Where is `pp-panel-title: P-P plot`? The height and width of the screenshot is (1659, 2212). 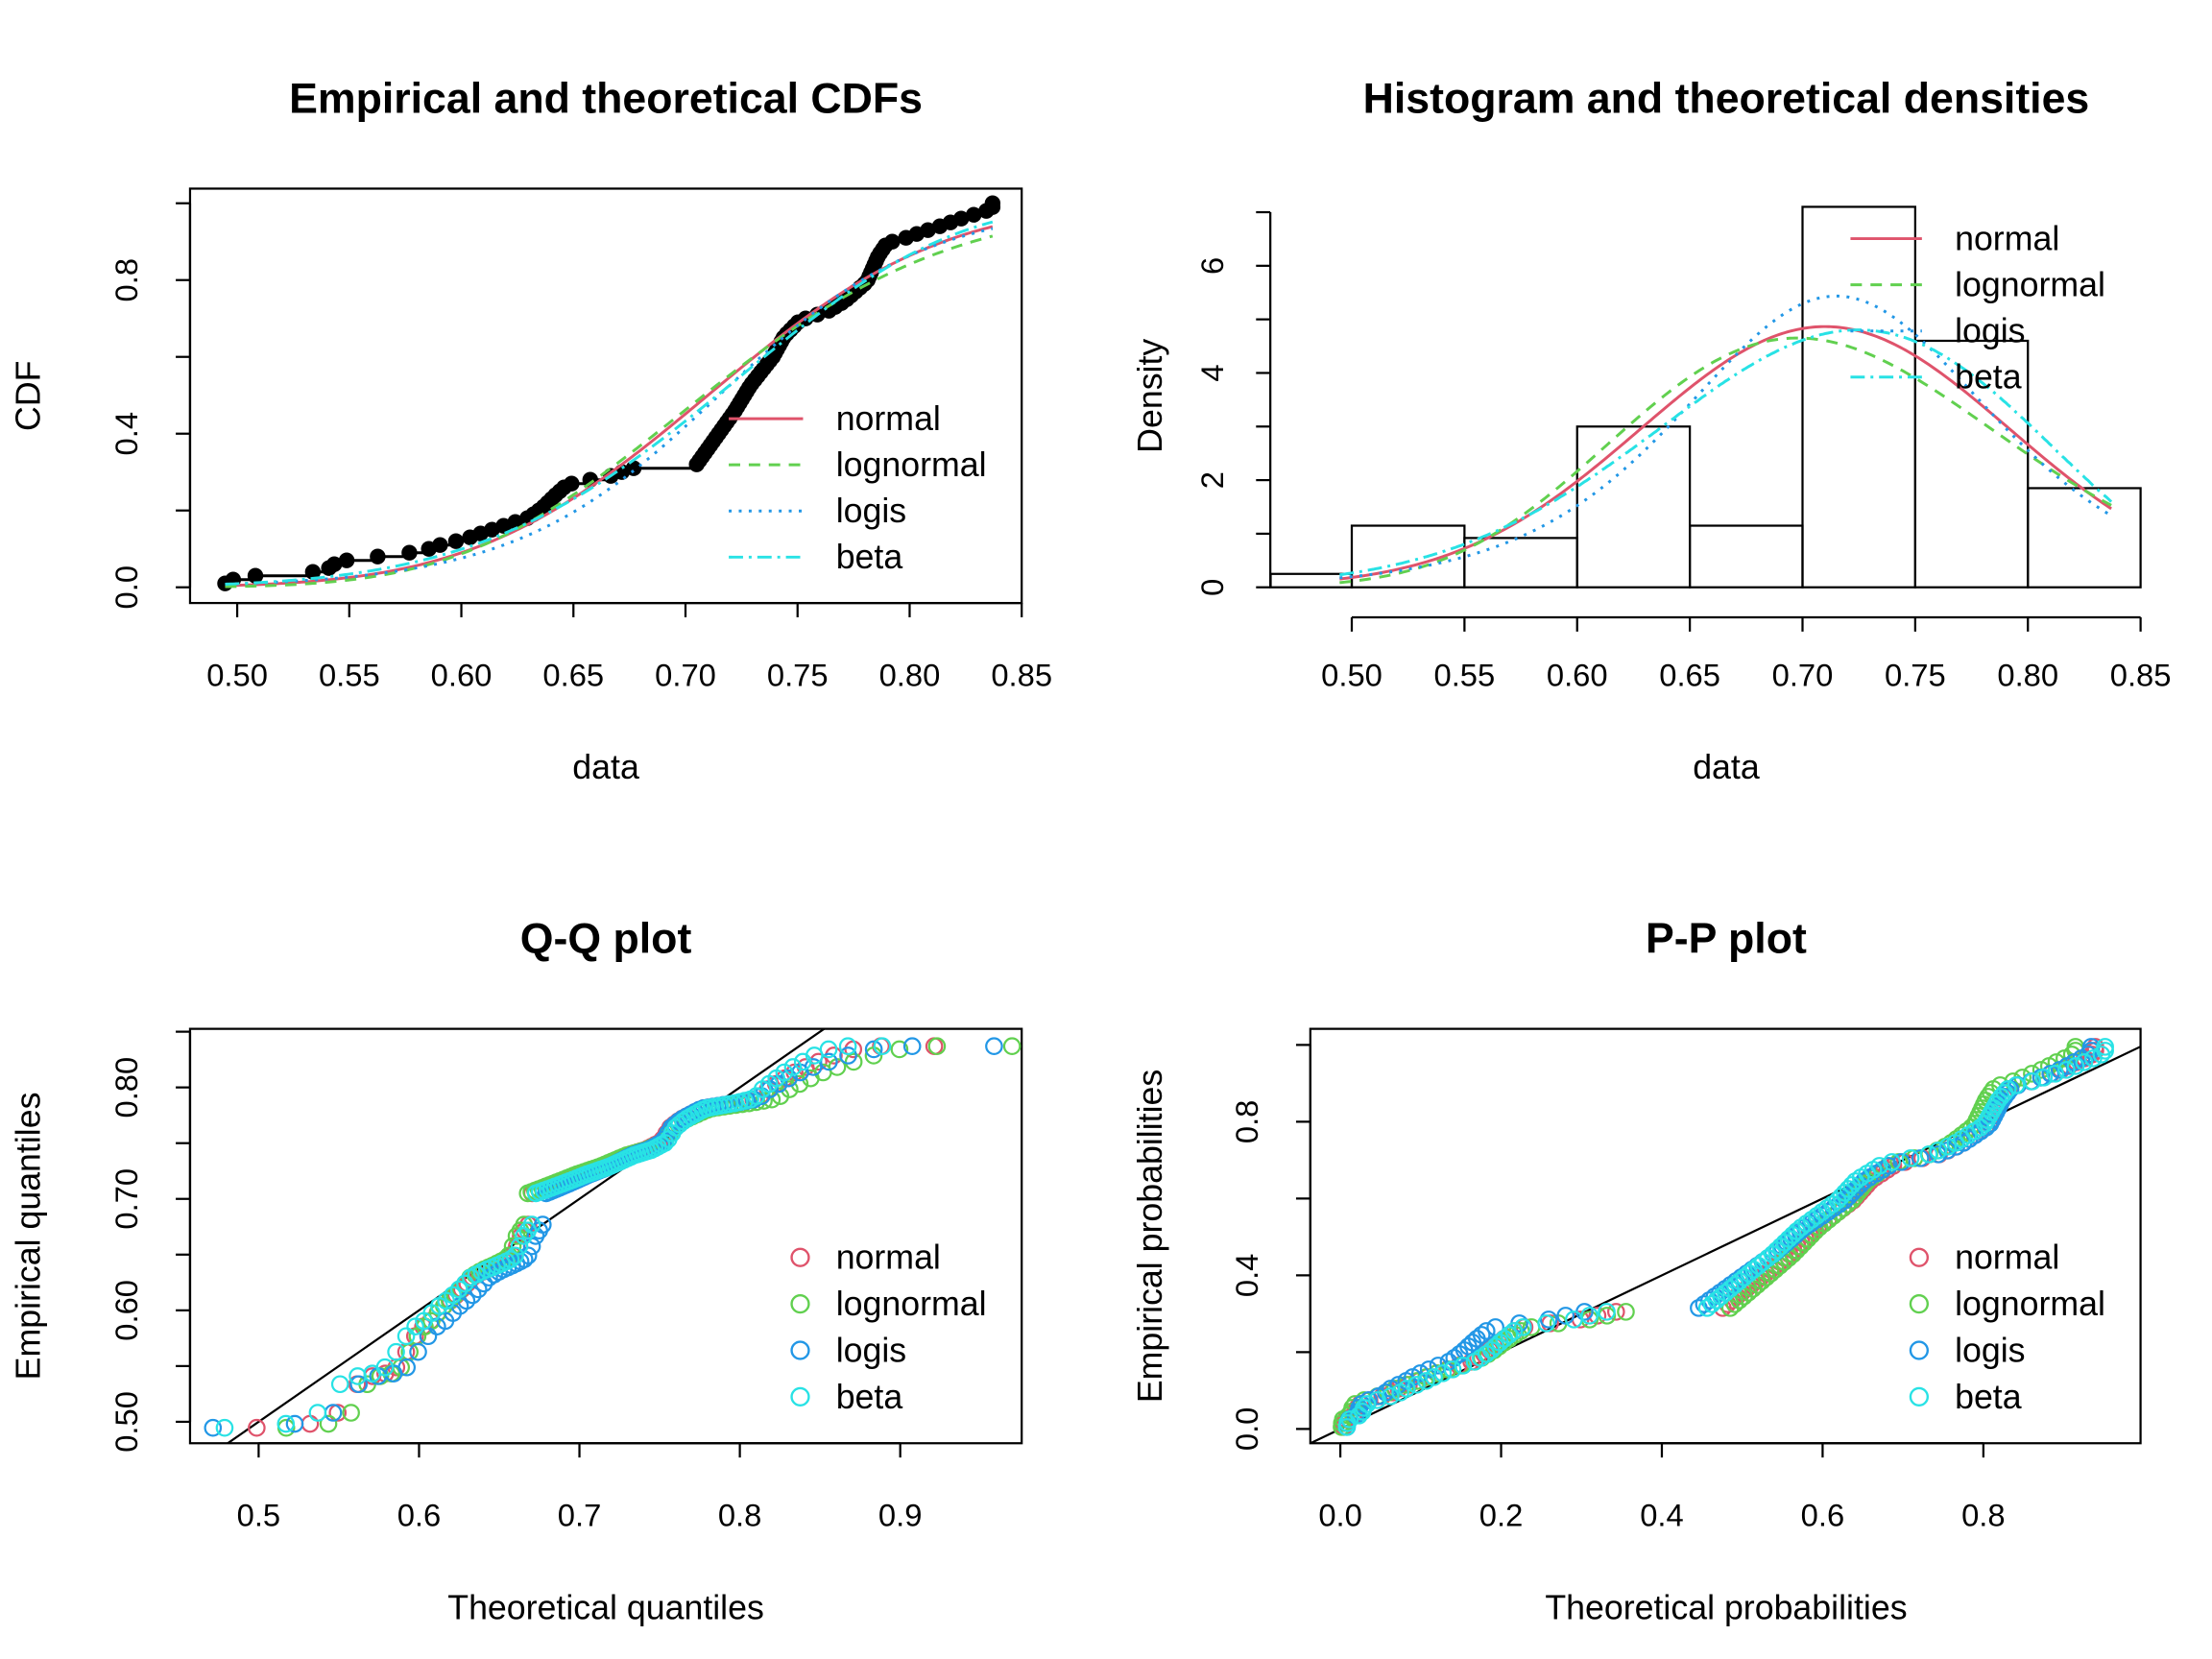
pp-panel-title: P-P plot is located at coordinates (1726, 940).